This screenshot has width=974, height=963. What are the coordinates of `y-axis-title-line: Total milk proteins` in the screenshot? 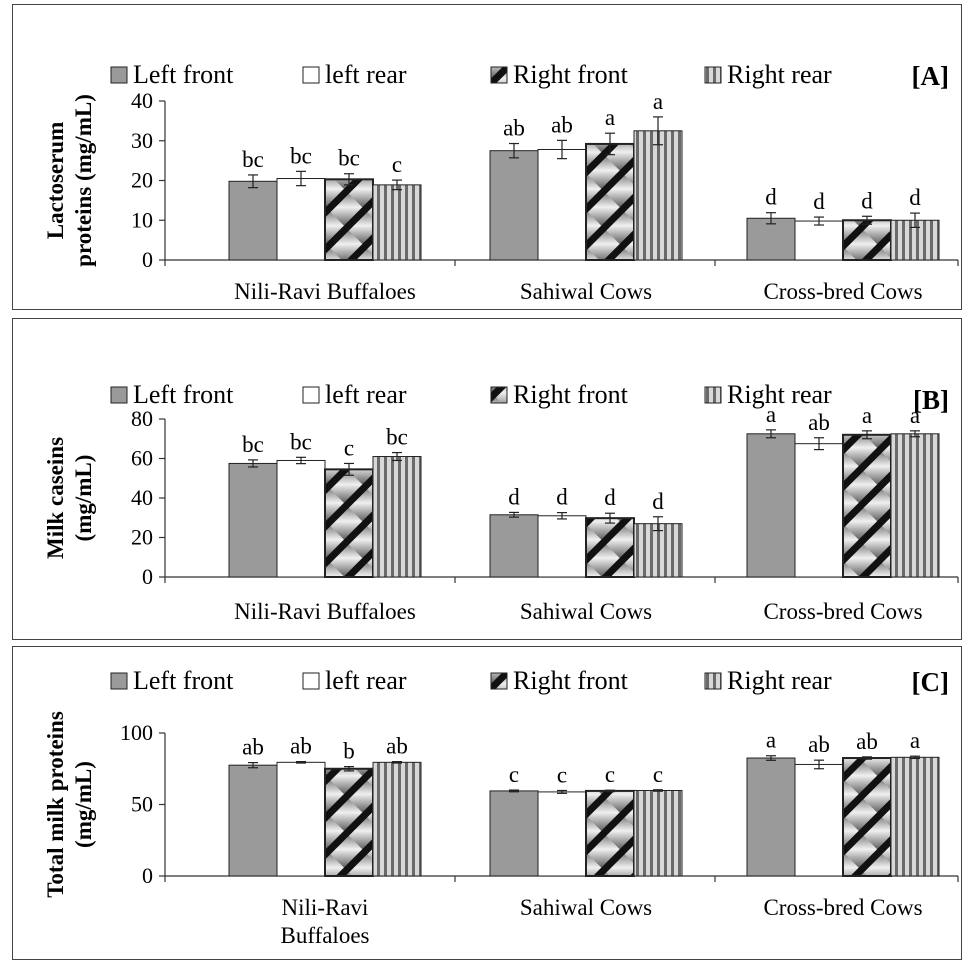 It's located at (55, 804).